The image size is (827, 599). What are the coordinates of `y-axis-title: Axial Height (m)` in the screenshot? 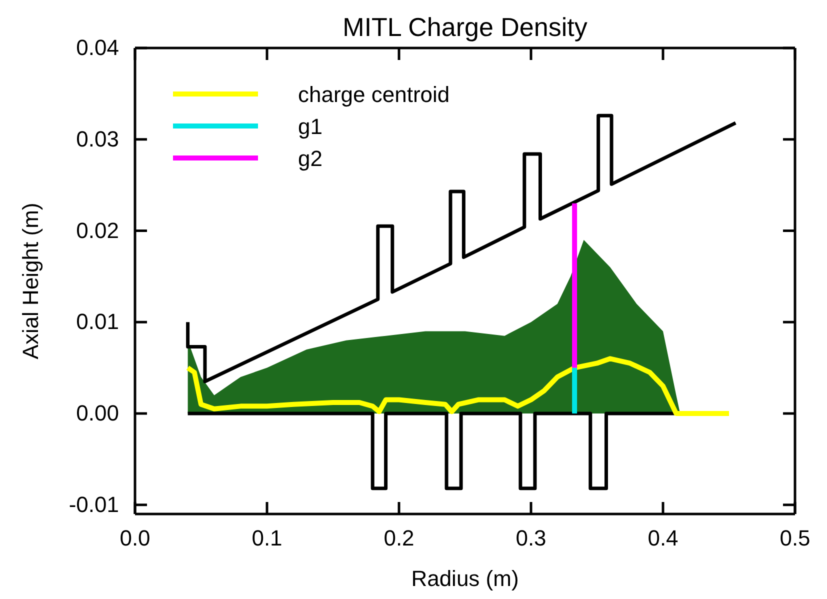 It's located at (30, 281).